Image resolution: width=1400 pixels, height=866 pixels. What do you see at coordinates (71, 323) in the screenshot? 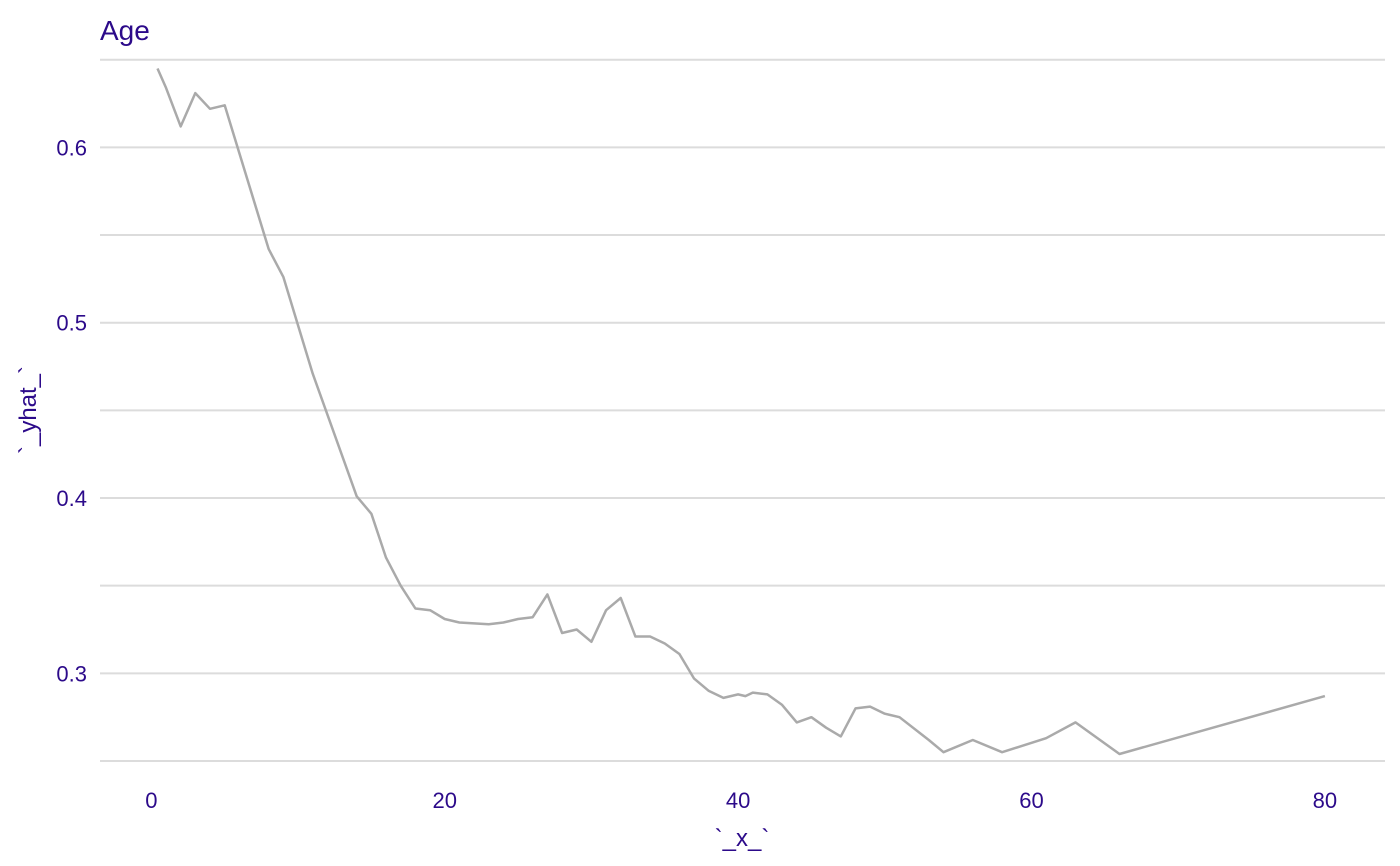
I see `y-tick-label: 0.5` at bounding box center [71, 323].